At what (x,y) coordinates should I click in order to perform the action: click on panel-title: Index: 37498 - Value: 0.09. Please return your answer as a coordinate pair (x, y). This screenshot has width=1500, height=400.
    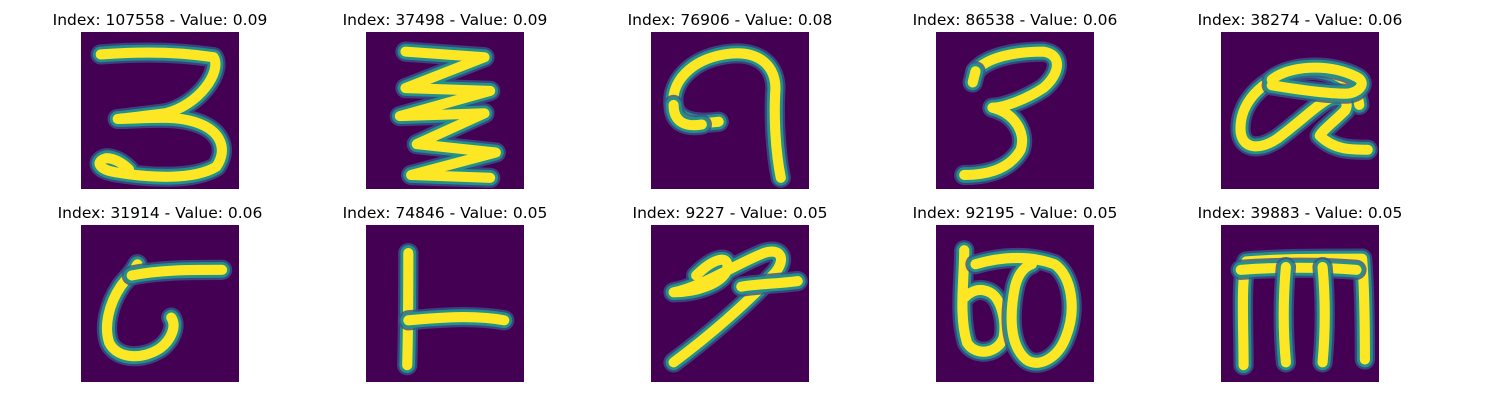
    Looking at the image, I should click on (445, 20).